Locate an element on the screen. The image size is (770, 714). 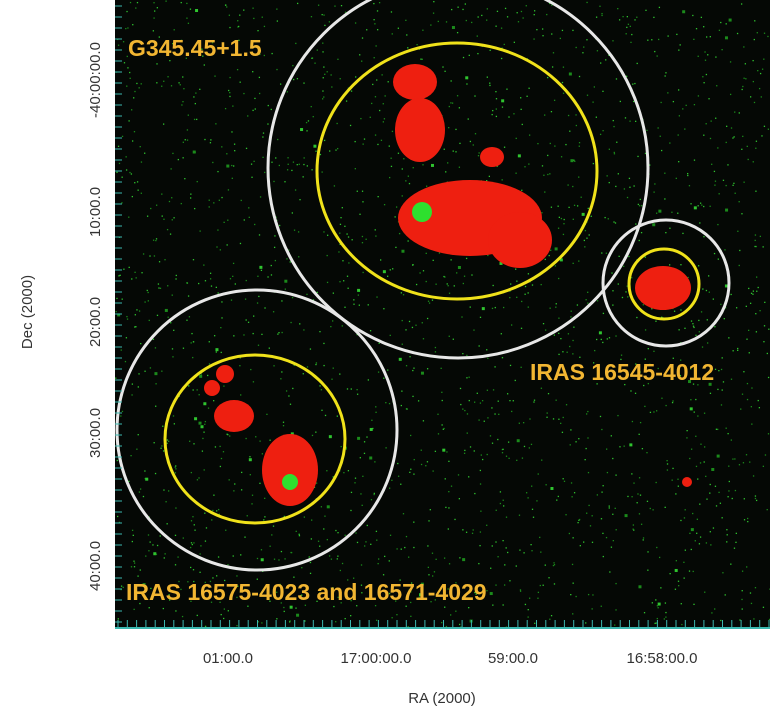
blob is located at coordinates (420, 130).